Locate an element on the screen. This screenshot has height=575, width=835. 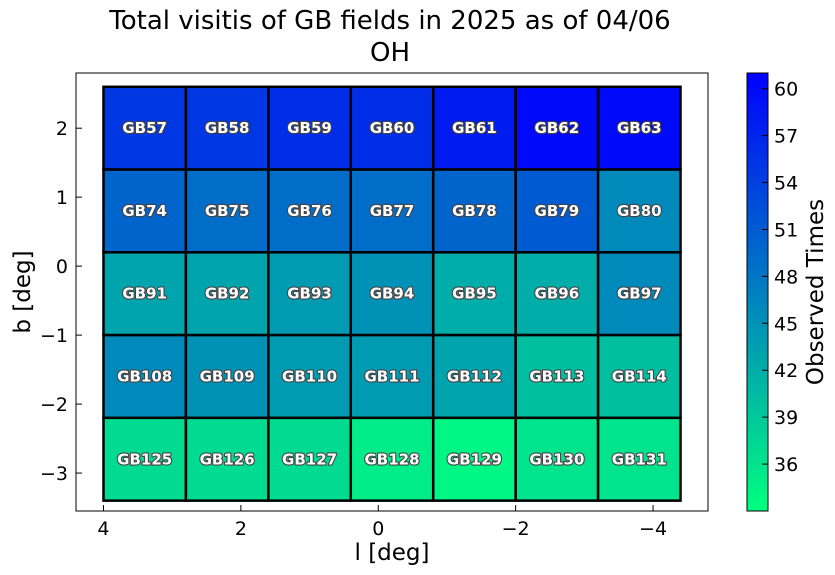
cell-label-gb75: GB75 is located at coordinates (227, 211).